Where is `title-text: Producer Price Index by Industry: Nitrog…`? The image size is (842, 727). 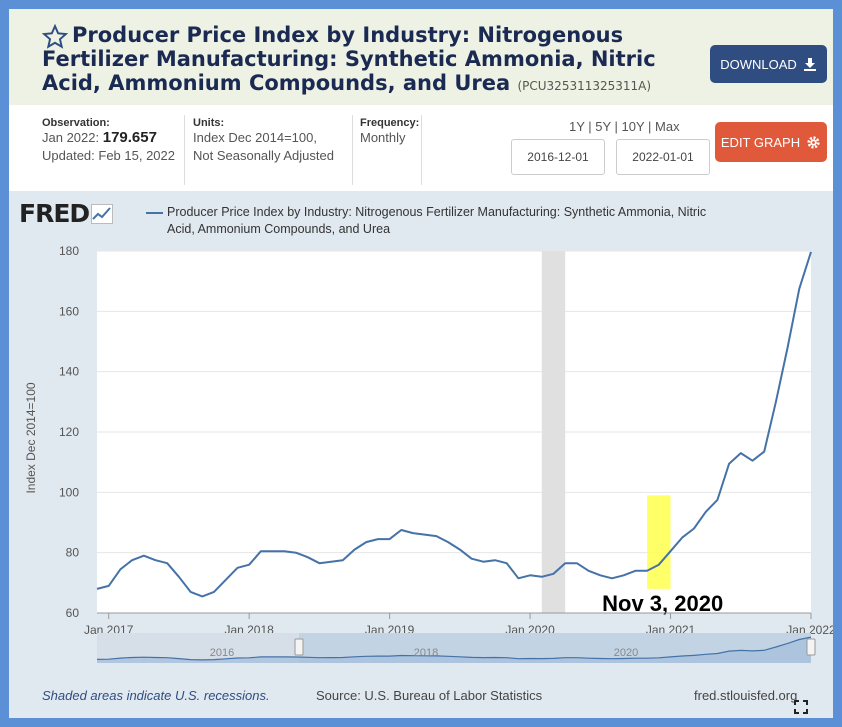 title-text: Producer Price Index by Industry: Nitrog… is located at coordinates (349, 59).